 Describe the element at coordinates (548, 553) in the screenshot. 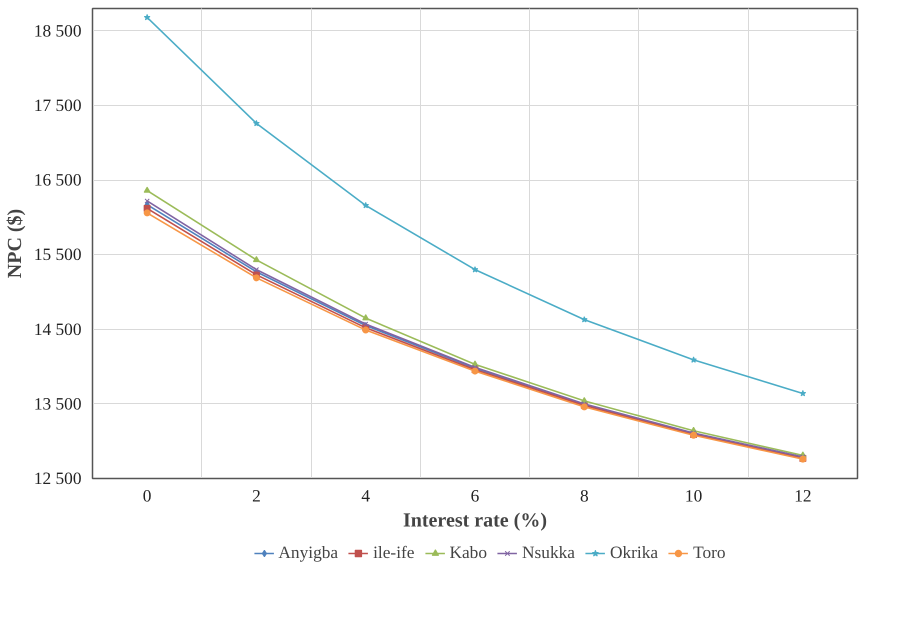

I see `legend-label: Nsukka` at that location.